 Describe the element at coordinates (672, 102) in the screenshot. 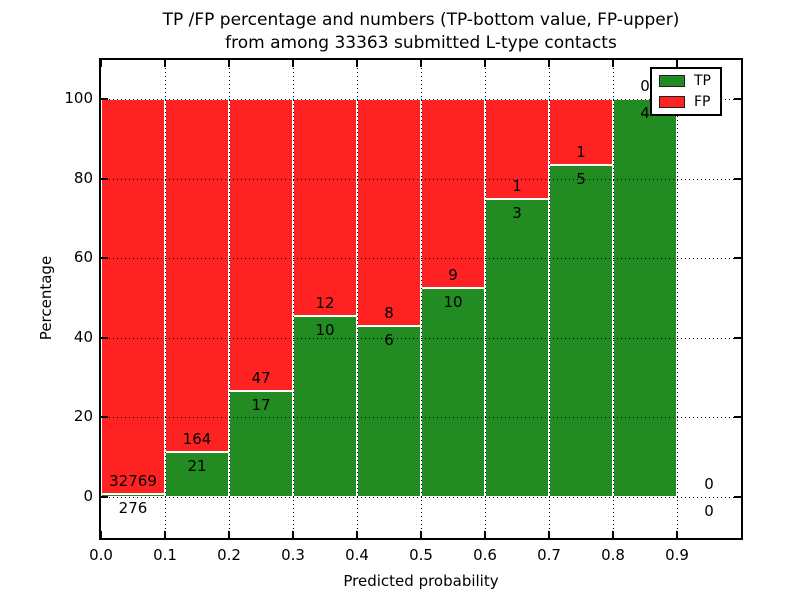

I see `fp-color-swatch` at that location.